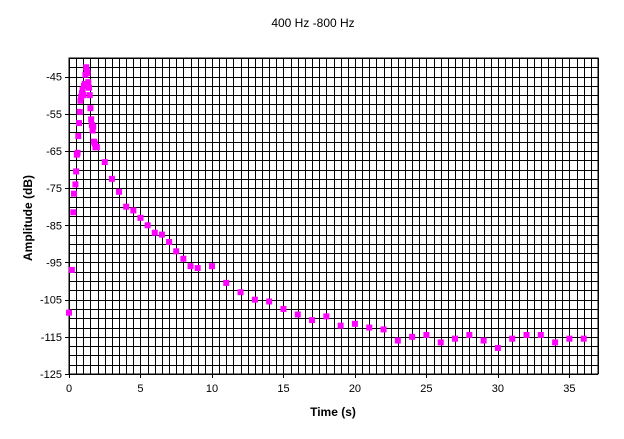  I want to click on y-tick-label: -85, so click(54, 226).